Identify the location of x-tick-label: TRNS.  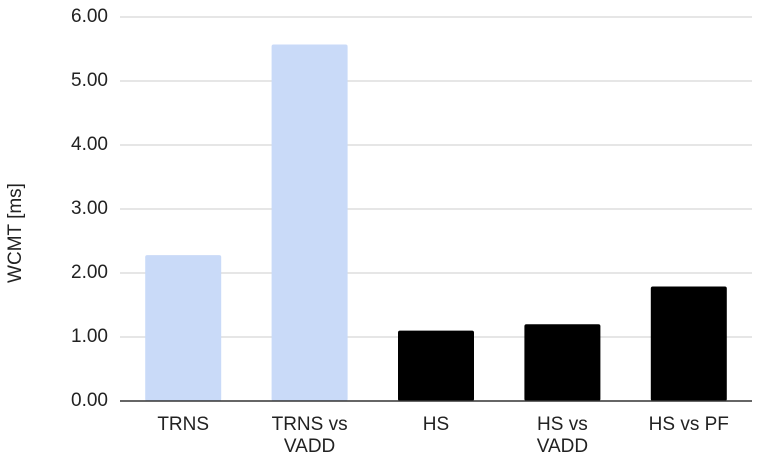
(183, 424).